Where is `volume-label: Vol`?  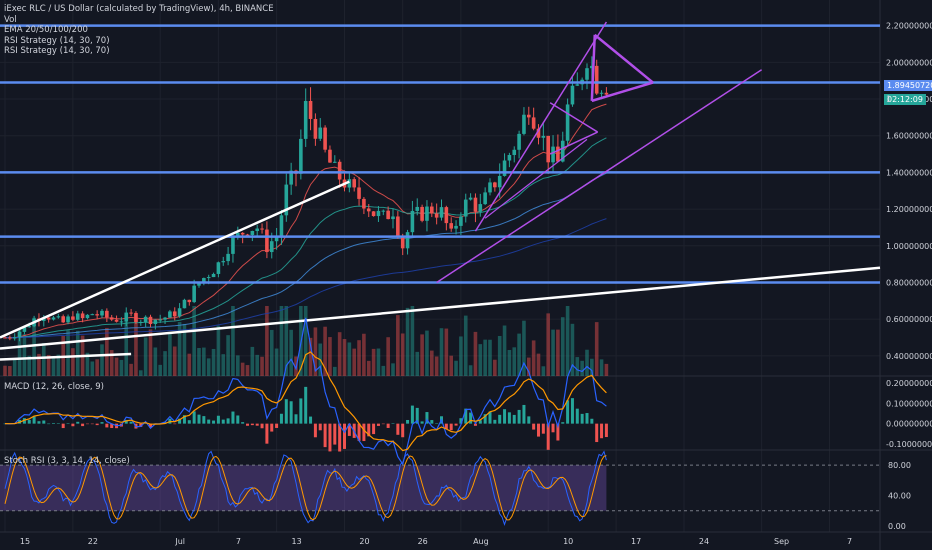
volume-label: Vol is located at coordinates (10, 19).